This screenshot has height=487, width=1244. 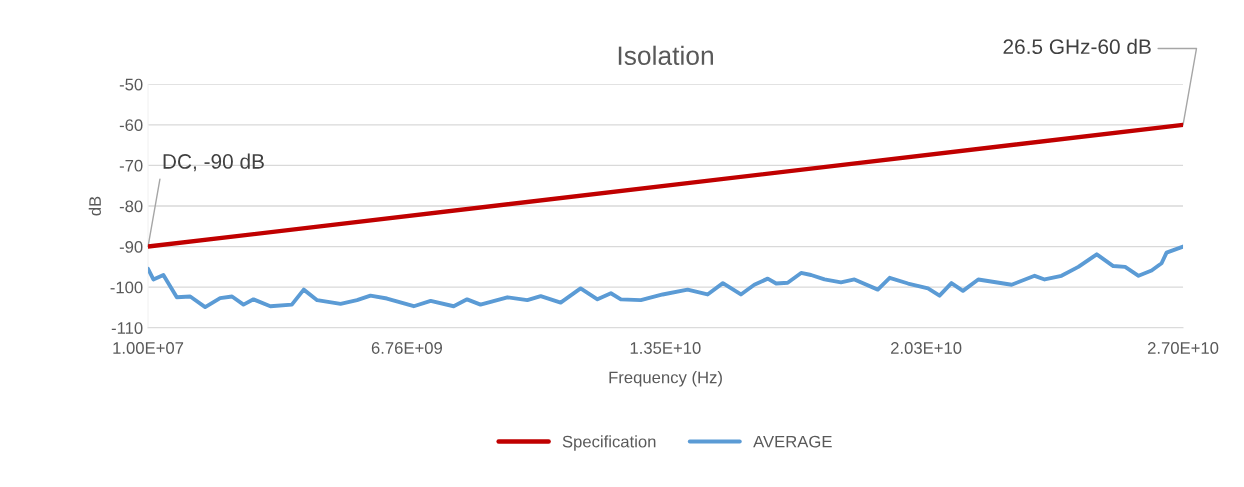 I want to click on annotation: DC, -90 dB, so click(x=213, y=162).